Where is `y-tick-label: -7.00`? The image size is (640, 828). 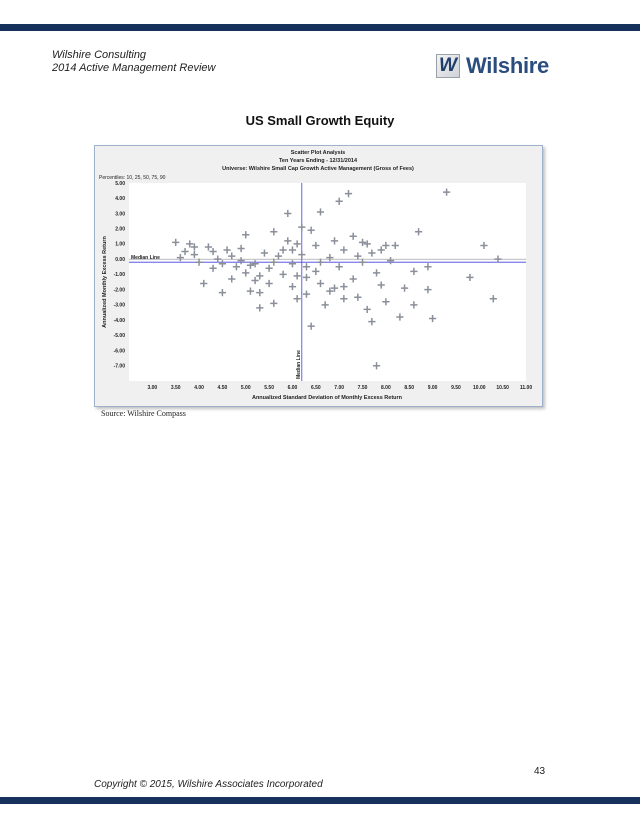
y-tick-label: -7.00 is located at coordinates (120, 367).